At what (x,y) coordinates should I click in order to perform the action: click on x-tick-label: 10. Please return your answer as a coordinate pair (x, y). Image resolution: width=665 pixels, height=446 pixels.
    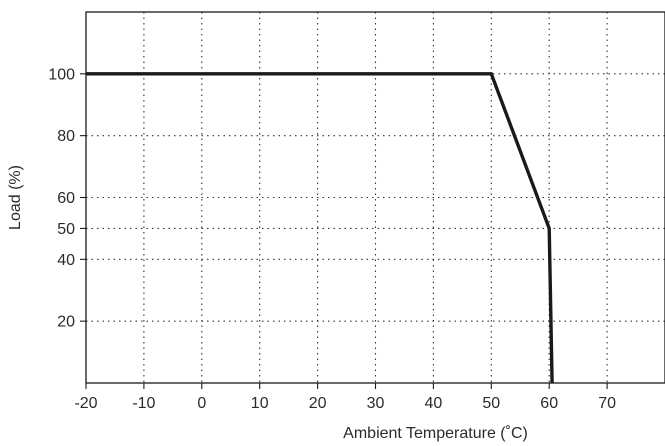
    Looking at the image, I should click on (260, 403).